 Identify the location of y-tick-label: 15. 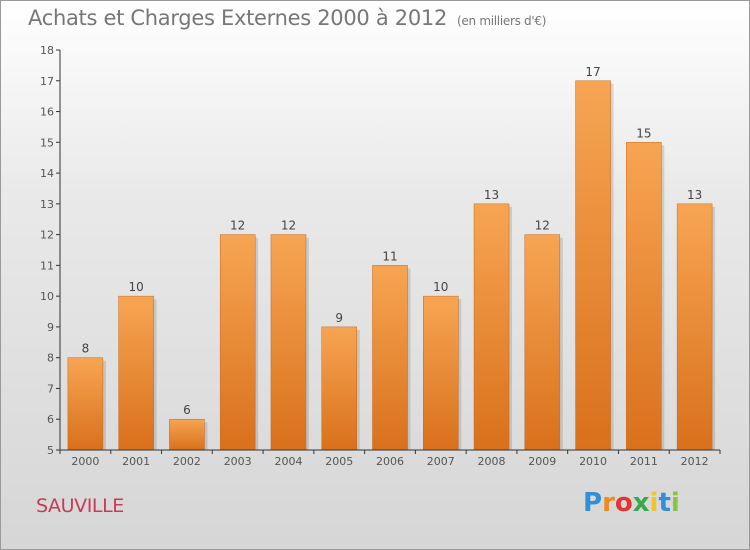
(47, 142).